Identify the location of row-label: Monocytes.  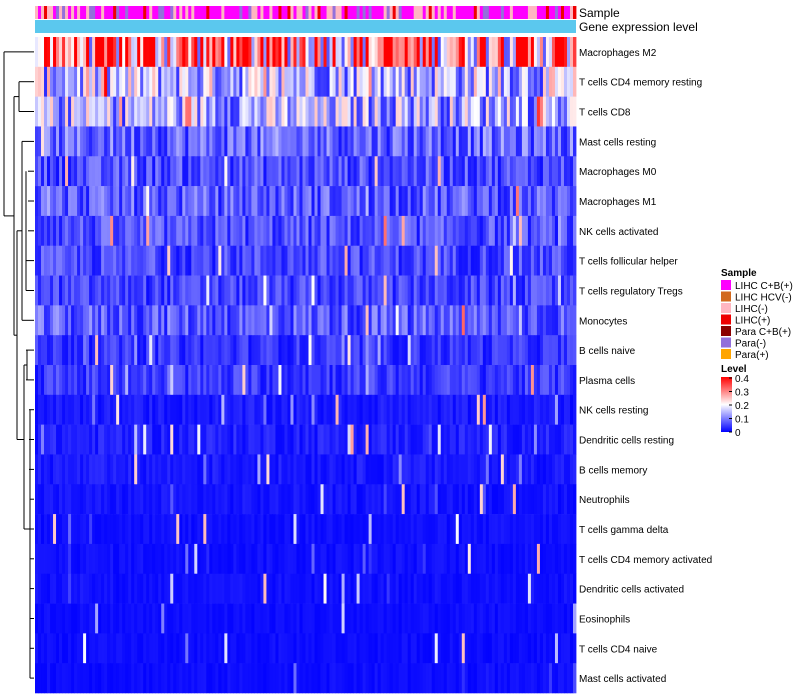
(603, 321).